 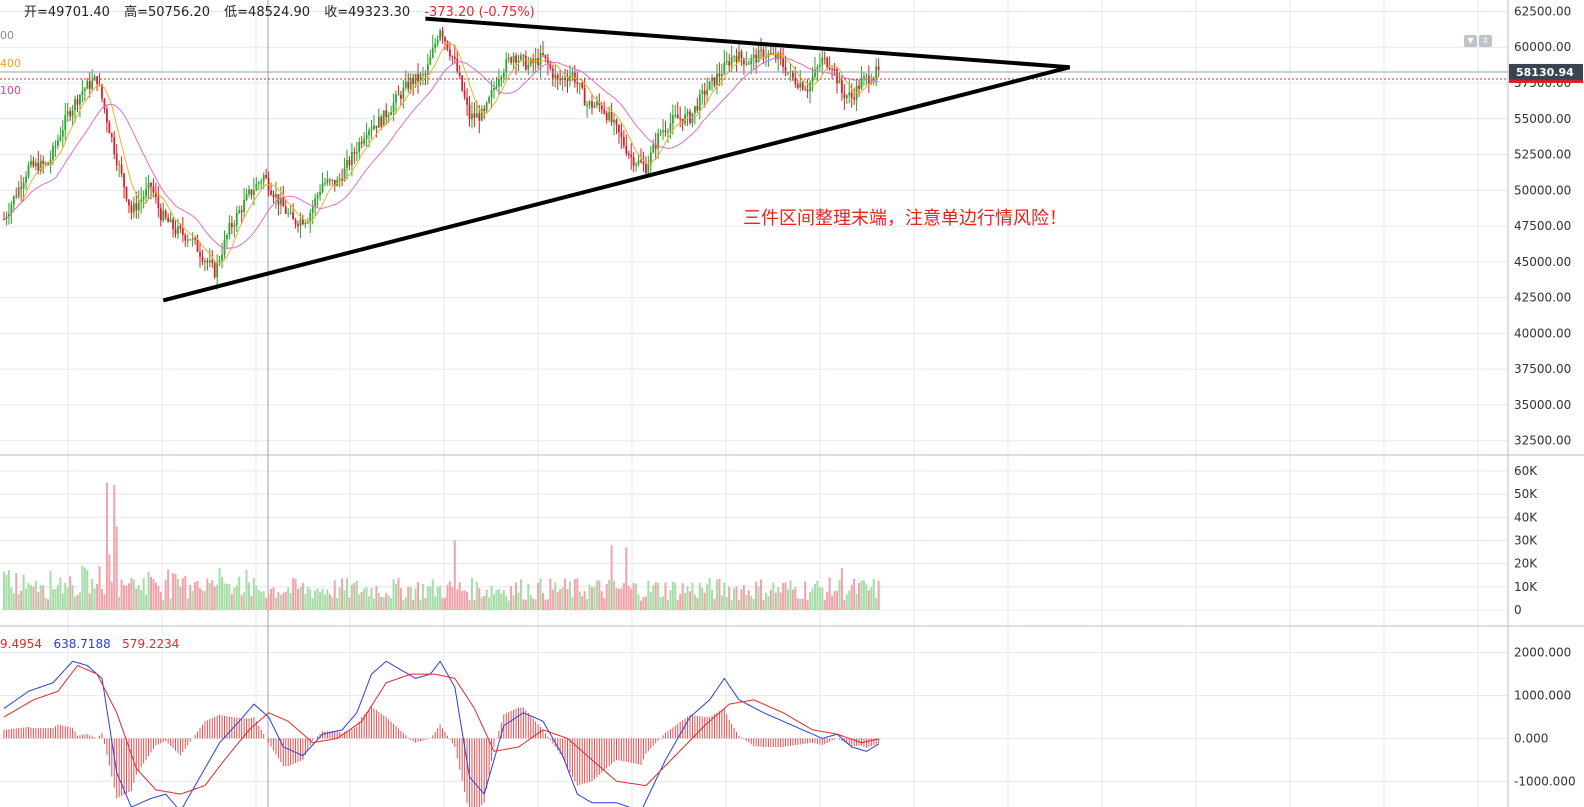 I want to click on scale-down-icon: ▼, so click(x=1470, y=41).